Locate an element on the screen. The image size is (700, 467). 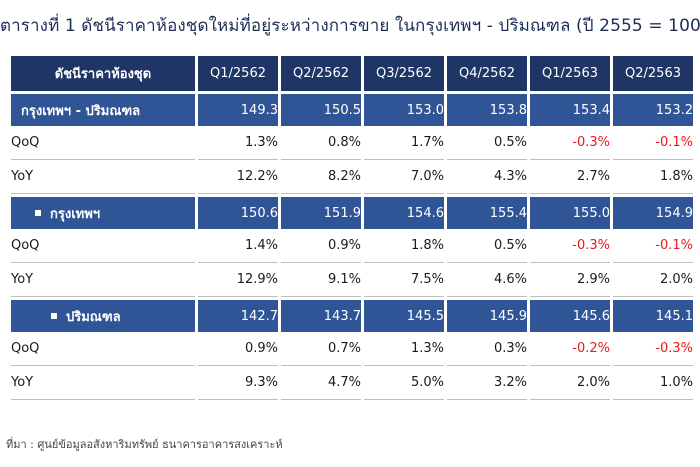
index-value-cell: 150.6 is located at coordinates (238, 211).